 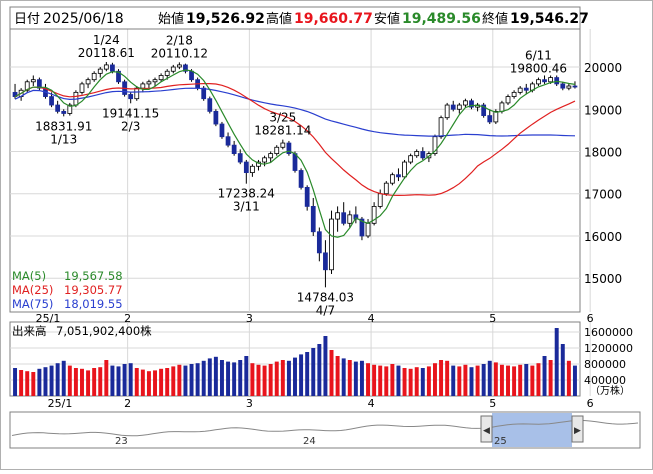 What do you see at coordinates (249, 403) in the screenshot?
I see `month-tick-label: 3` at bounding box center [249, 403].